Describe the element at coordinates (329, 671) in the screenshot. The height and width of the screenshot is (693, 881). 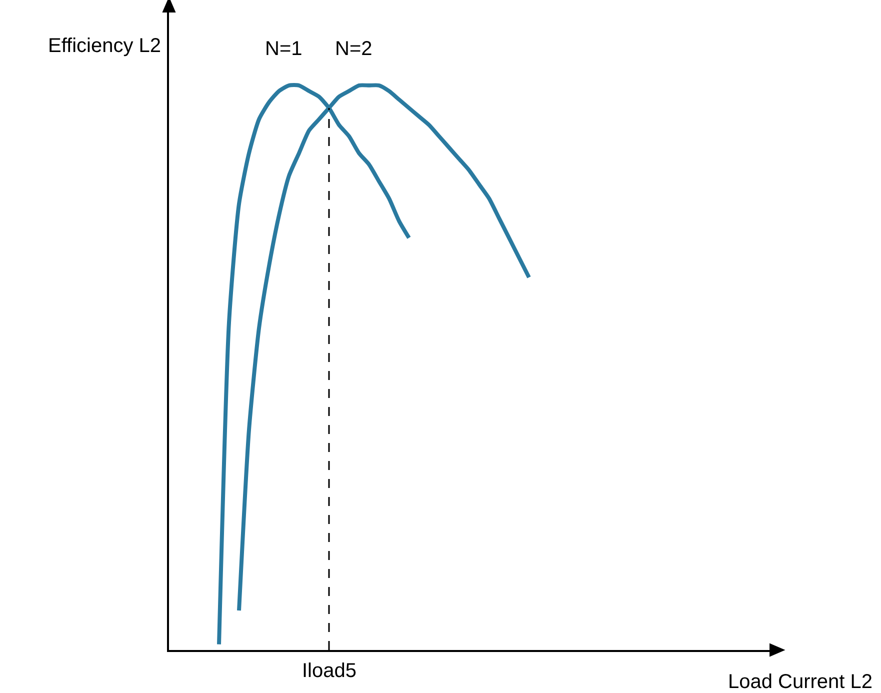
I see `text: Iload5` at that location.